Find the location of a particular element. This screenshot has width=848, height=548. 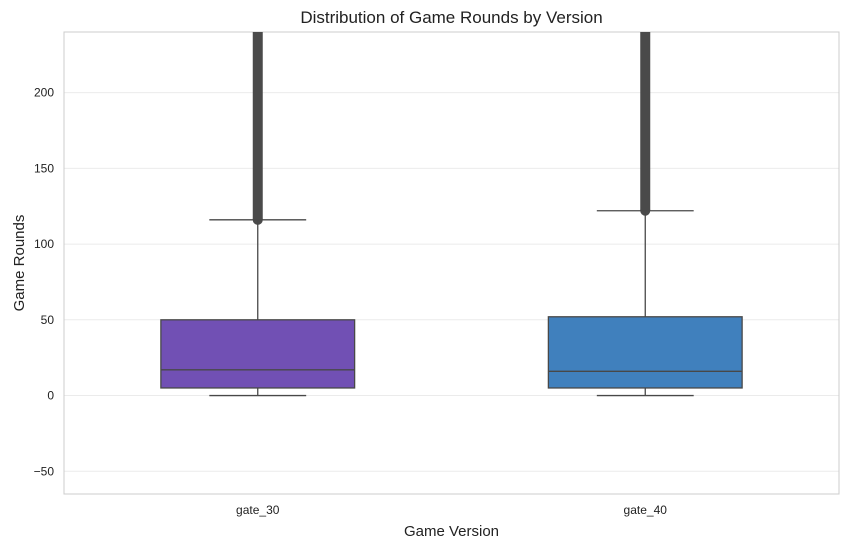

y-tick-label: 100 is located at coordinates (44, 244).